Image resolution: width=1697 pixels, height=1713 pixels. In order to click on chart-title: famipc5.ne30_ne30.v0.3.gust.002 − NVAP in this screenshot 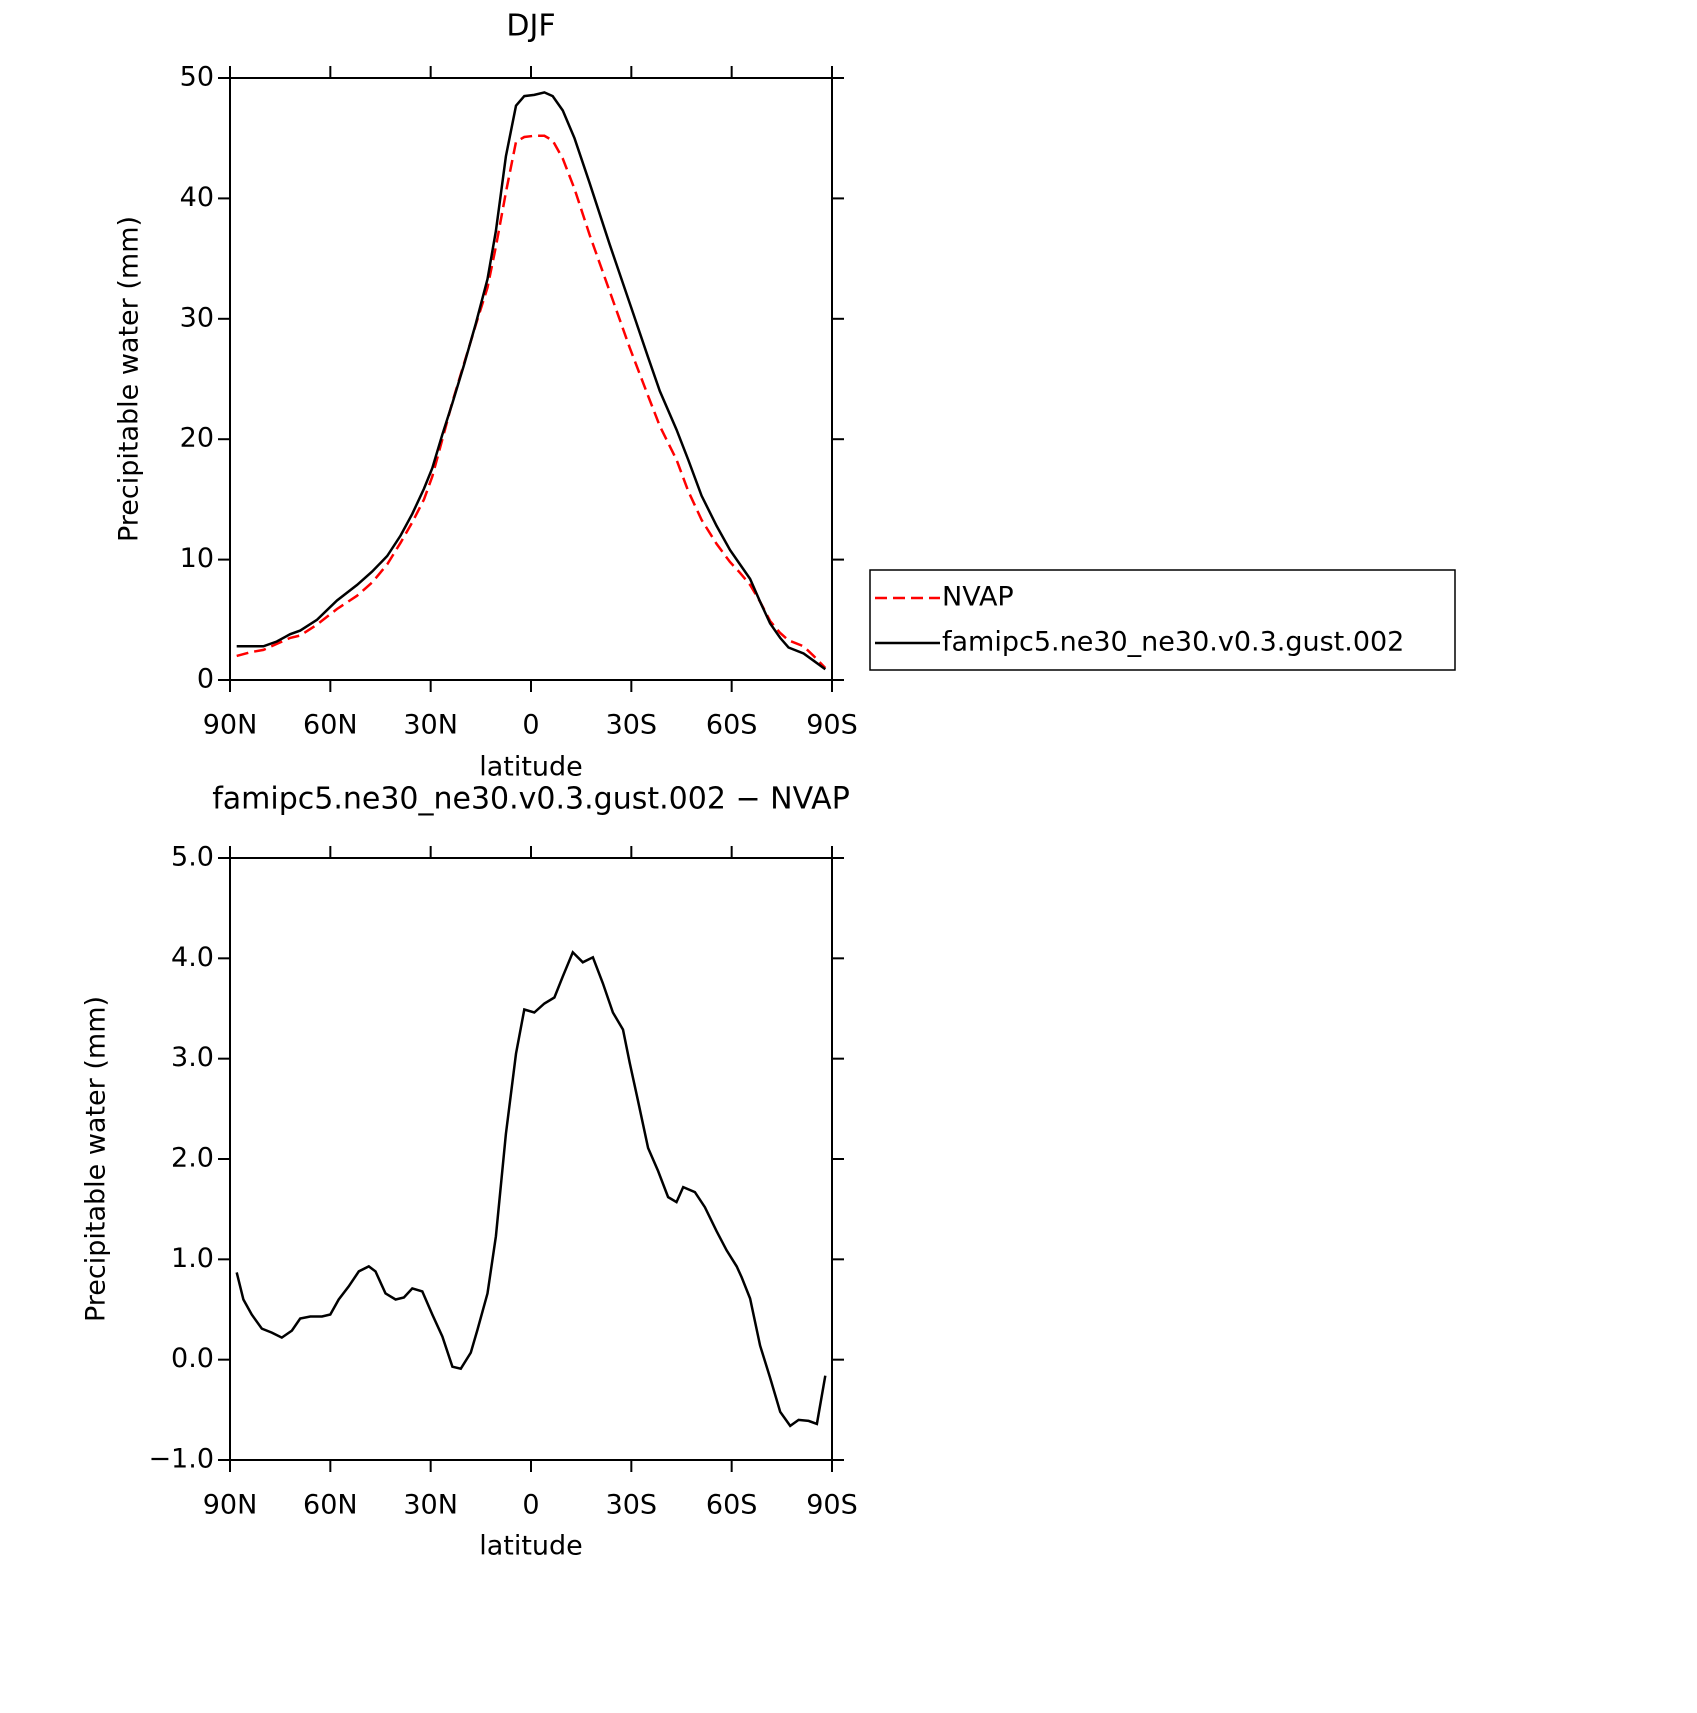, I will do `click(531, 799)`.